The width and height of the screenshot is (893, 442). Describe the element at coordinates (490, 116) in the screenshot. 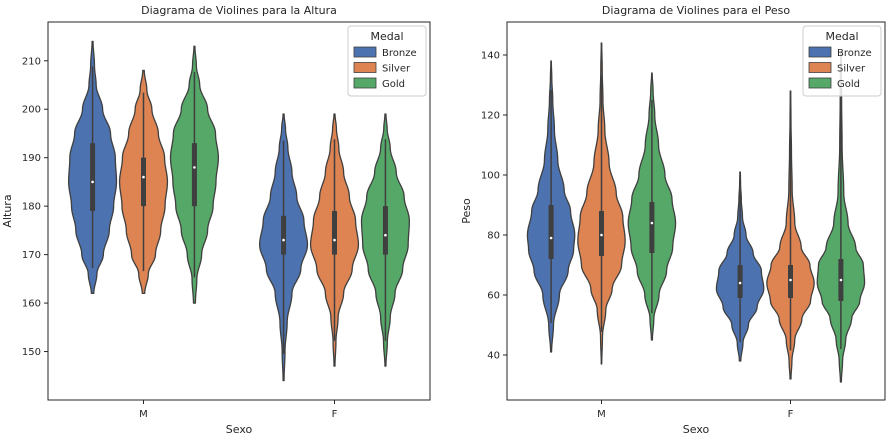

I see `y-tick-label: 120` at that location.